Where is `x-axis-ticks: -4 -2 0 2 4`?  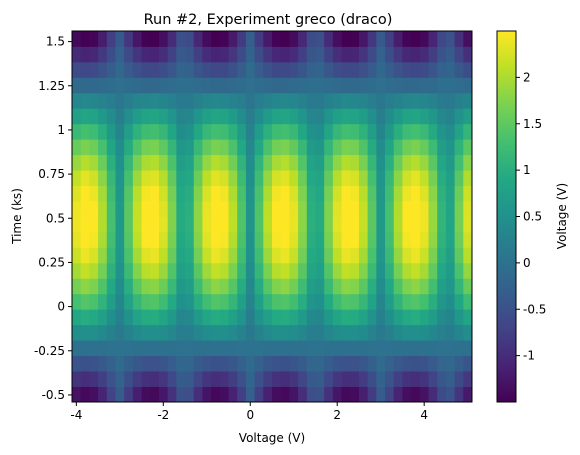
x-axis-ticks: -4 -2 0 2 4 is located at coordinates (249, 412).